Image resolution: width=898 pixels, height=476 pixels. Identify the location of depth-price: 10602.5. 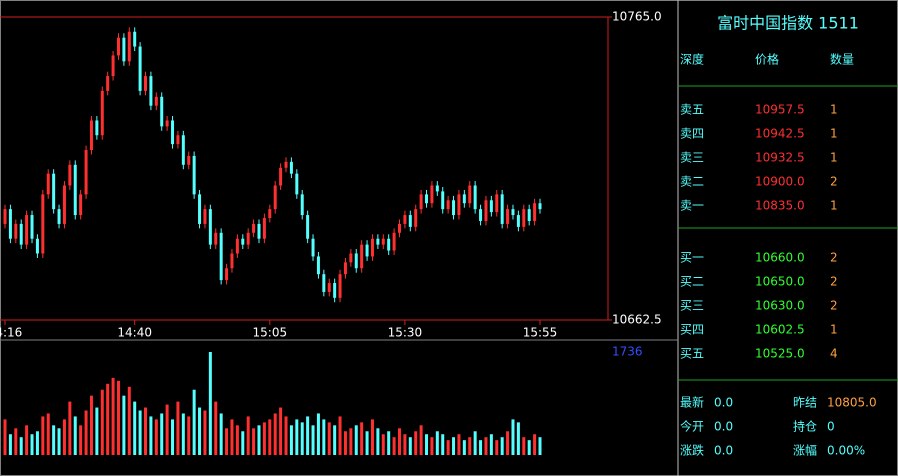
(780, 330).